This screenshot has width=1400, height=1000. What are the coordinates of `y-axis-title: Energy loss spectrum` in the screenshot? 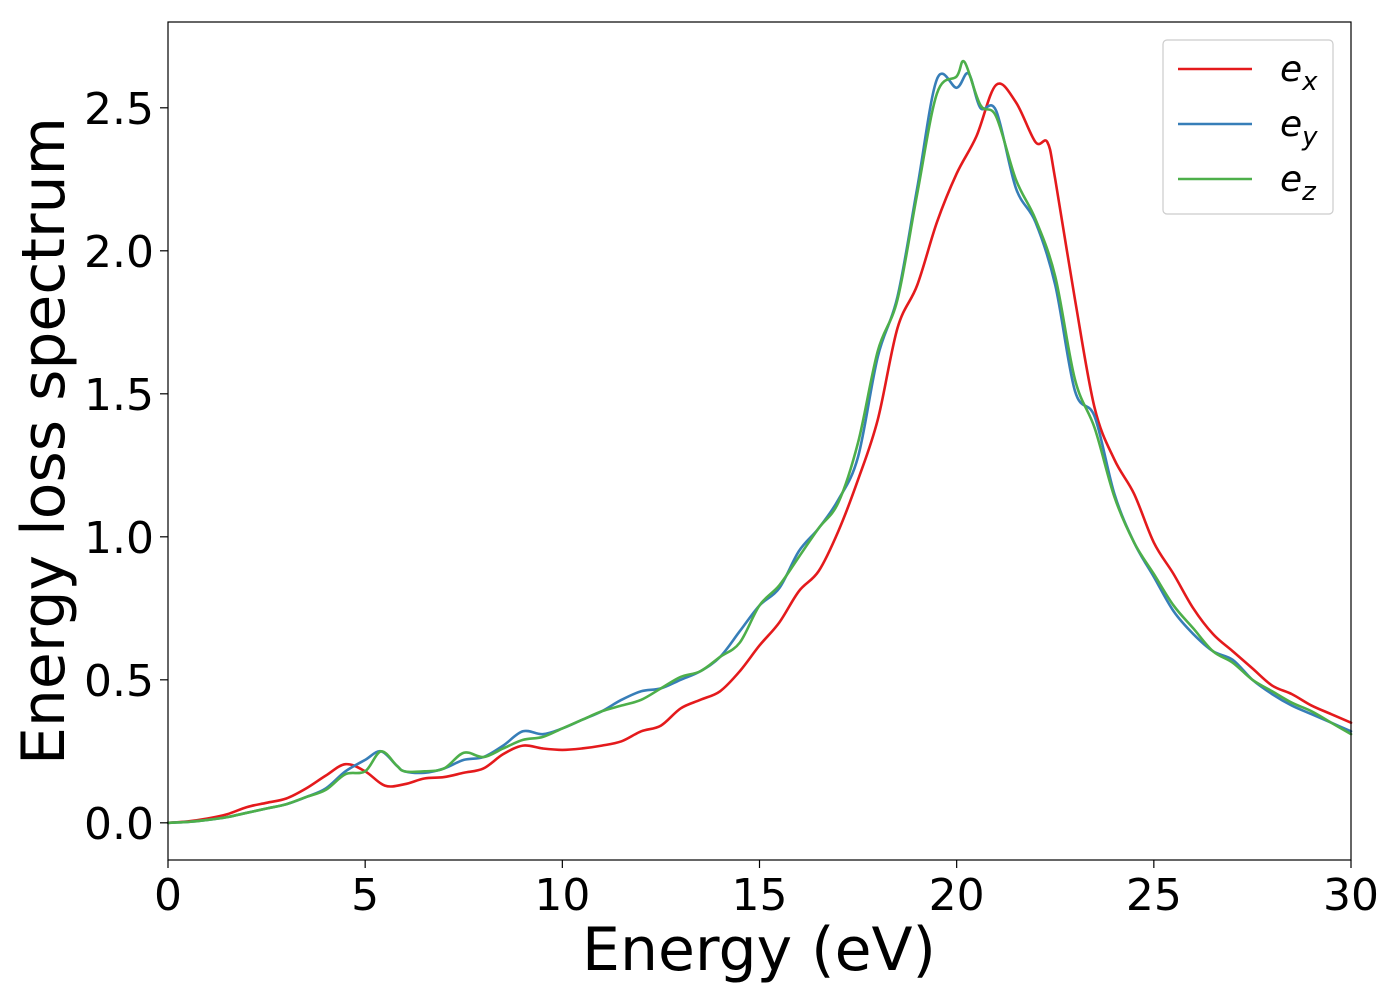 It's located at (44, 441).